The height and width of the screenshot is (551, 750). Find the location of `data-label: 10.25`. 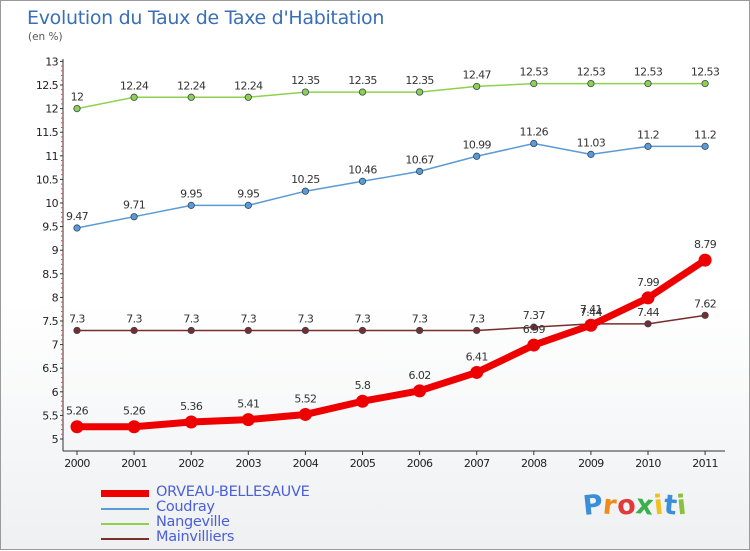

data-label: 10.25 is located at coordinates (305, 179).